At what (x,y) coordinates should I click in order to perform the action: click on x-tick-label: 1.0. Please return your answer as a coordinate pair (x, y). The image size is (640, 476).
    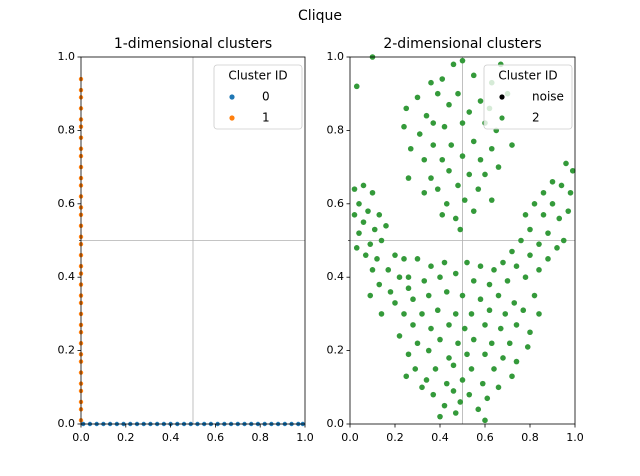
    Looking at the image, I should click on (305, 437).